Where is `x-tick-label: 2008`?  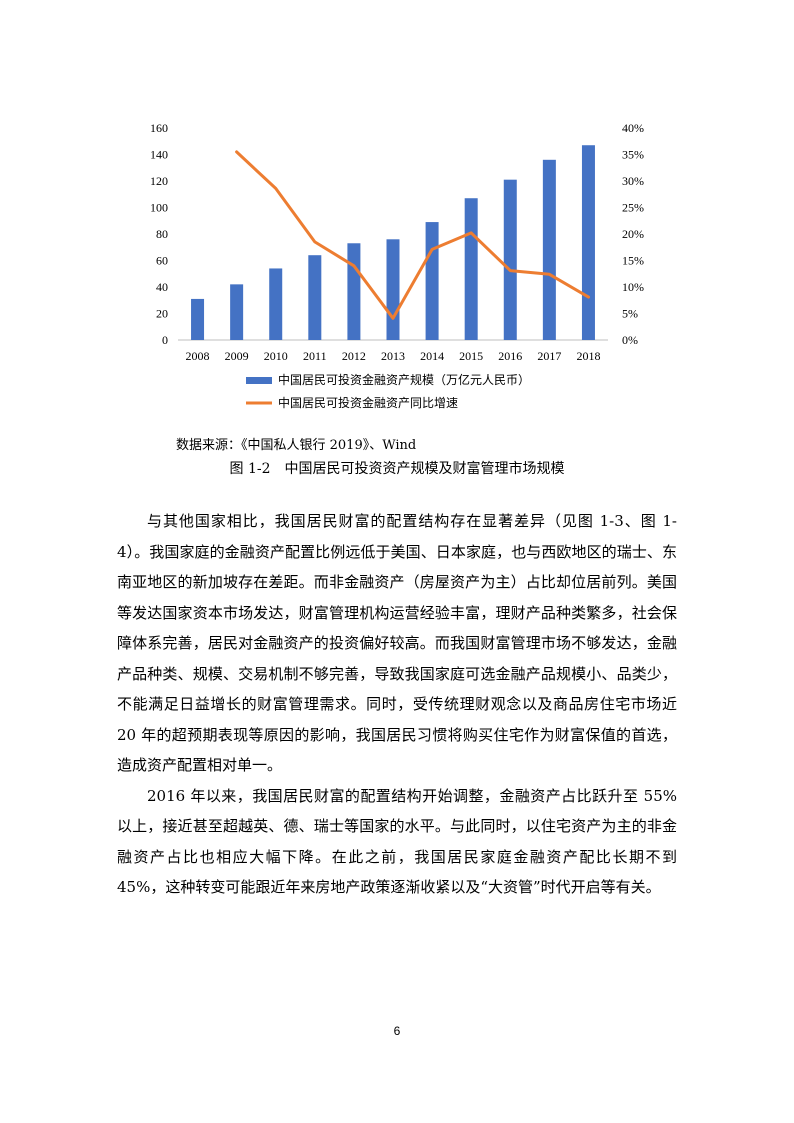 x-tick-label: 2008 is located at coordinates (198, 356).